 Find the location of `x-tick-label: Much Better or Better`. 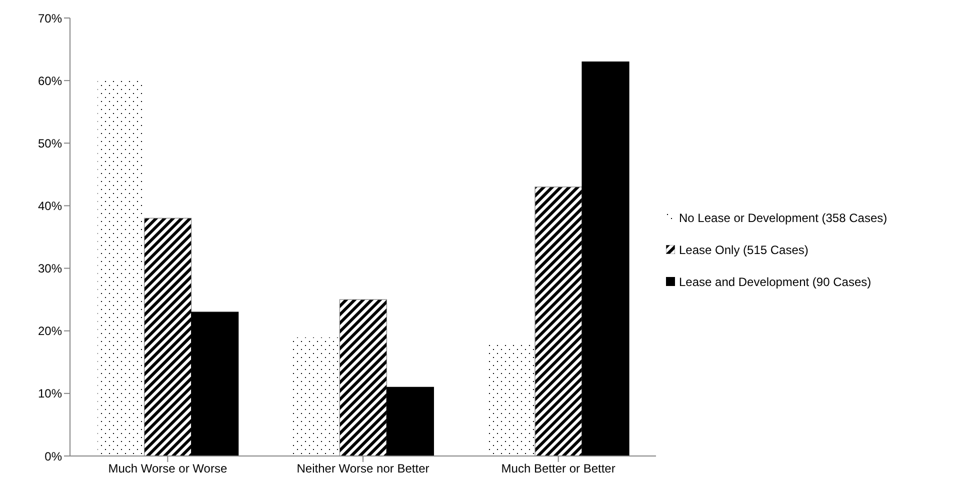

x-tick-label: Much Better or Better is located at coordinates (558, 469).